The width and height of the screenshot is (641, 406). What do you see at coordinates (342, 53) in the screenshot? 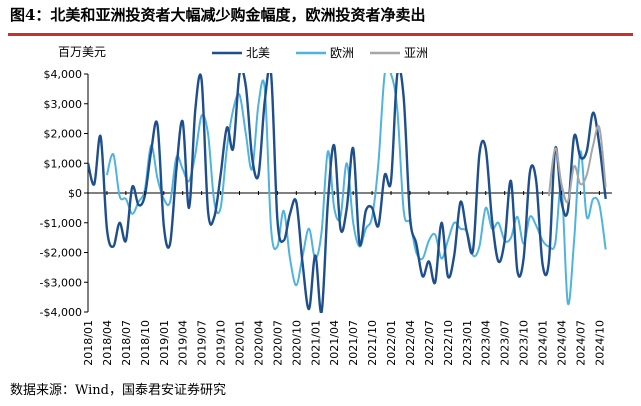
I see `legend-label: 欧洲` at bounding box center [342, 53].